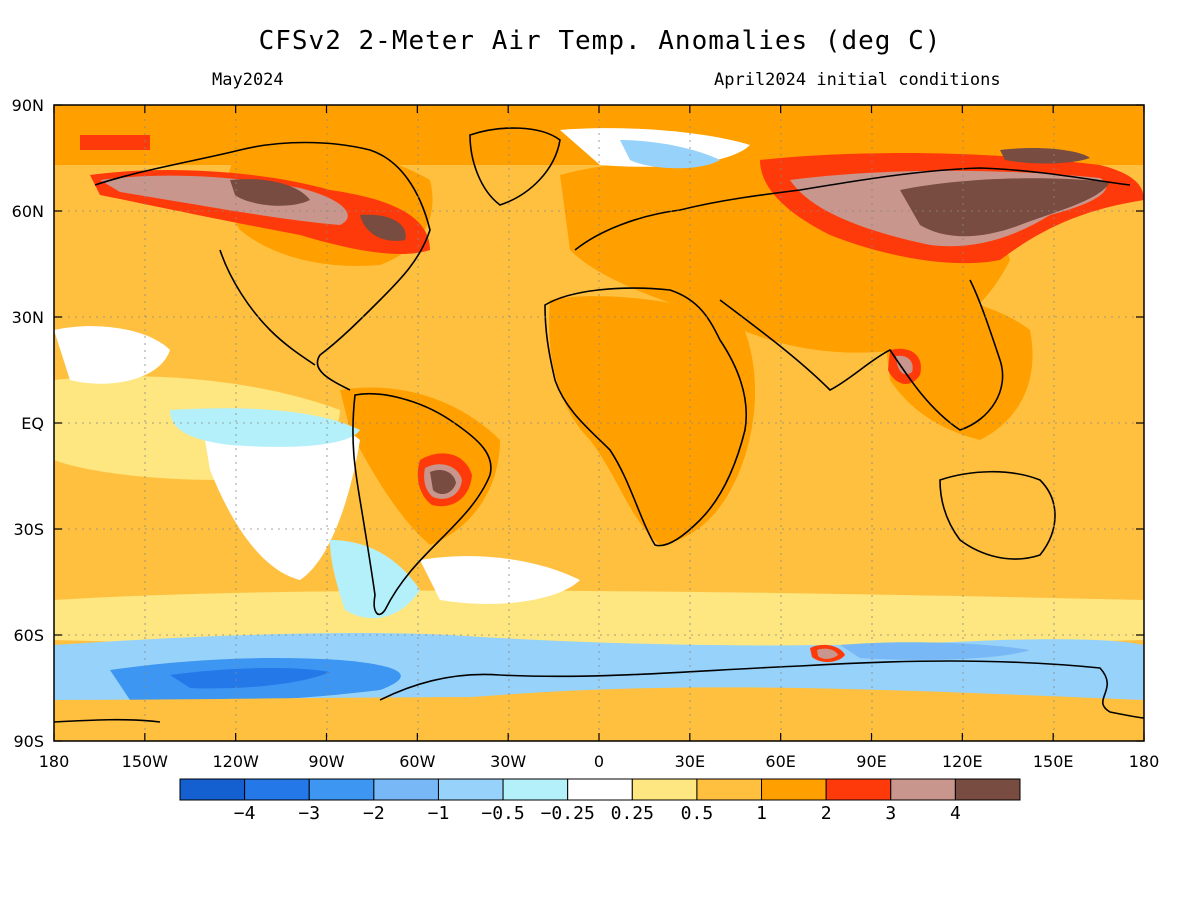 Image resolution: width=1200 pixels, height=900 pixels. What do you see at coordinates (632, 813) in the screenshot?
I see `colorbar-tick-label: 0.25` at bounding box center [632, 813].